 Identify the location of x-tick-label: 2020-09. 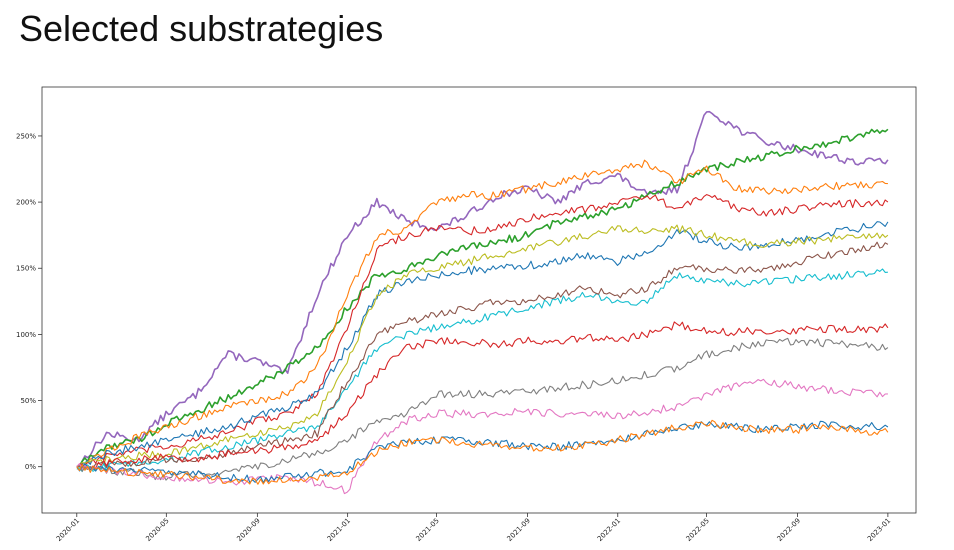
(248, 530).